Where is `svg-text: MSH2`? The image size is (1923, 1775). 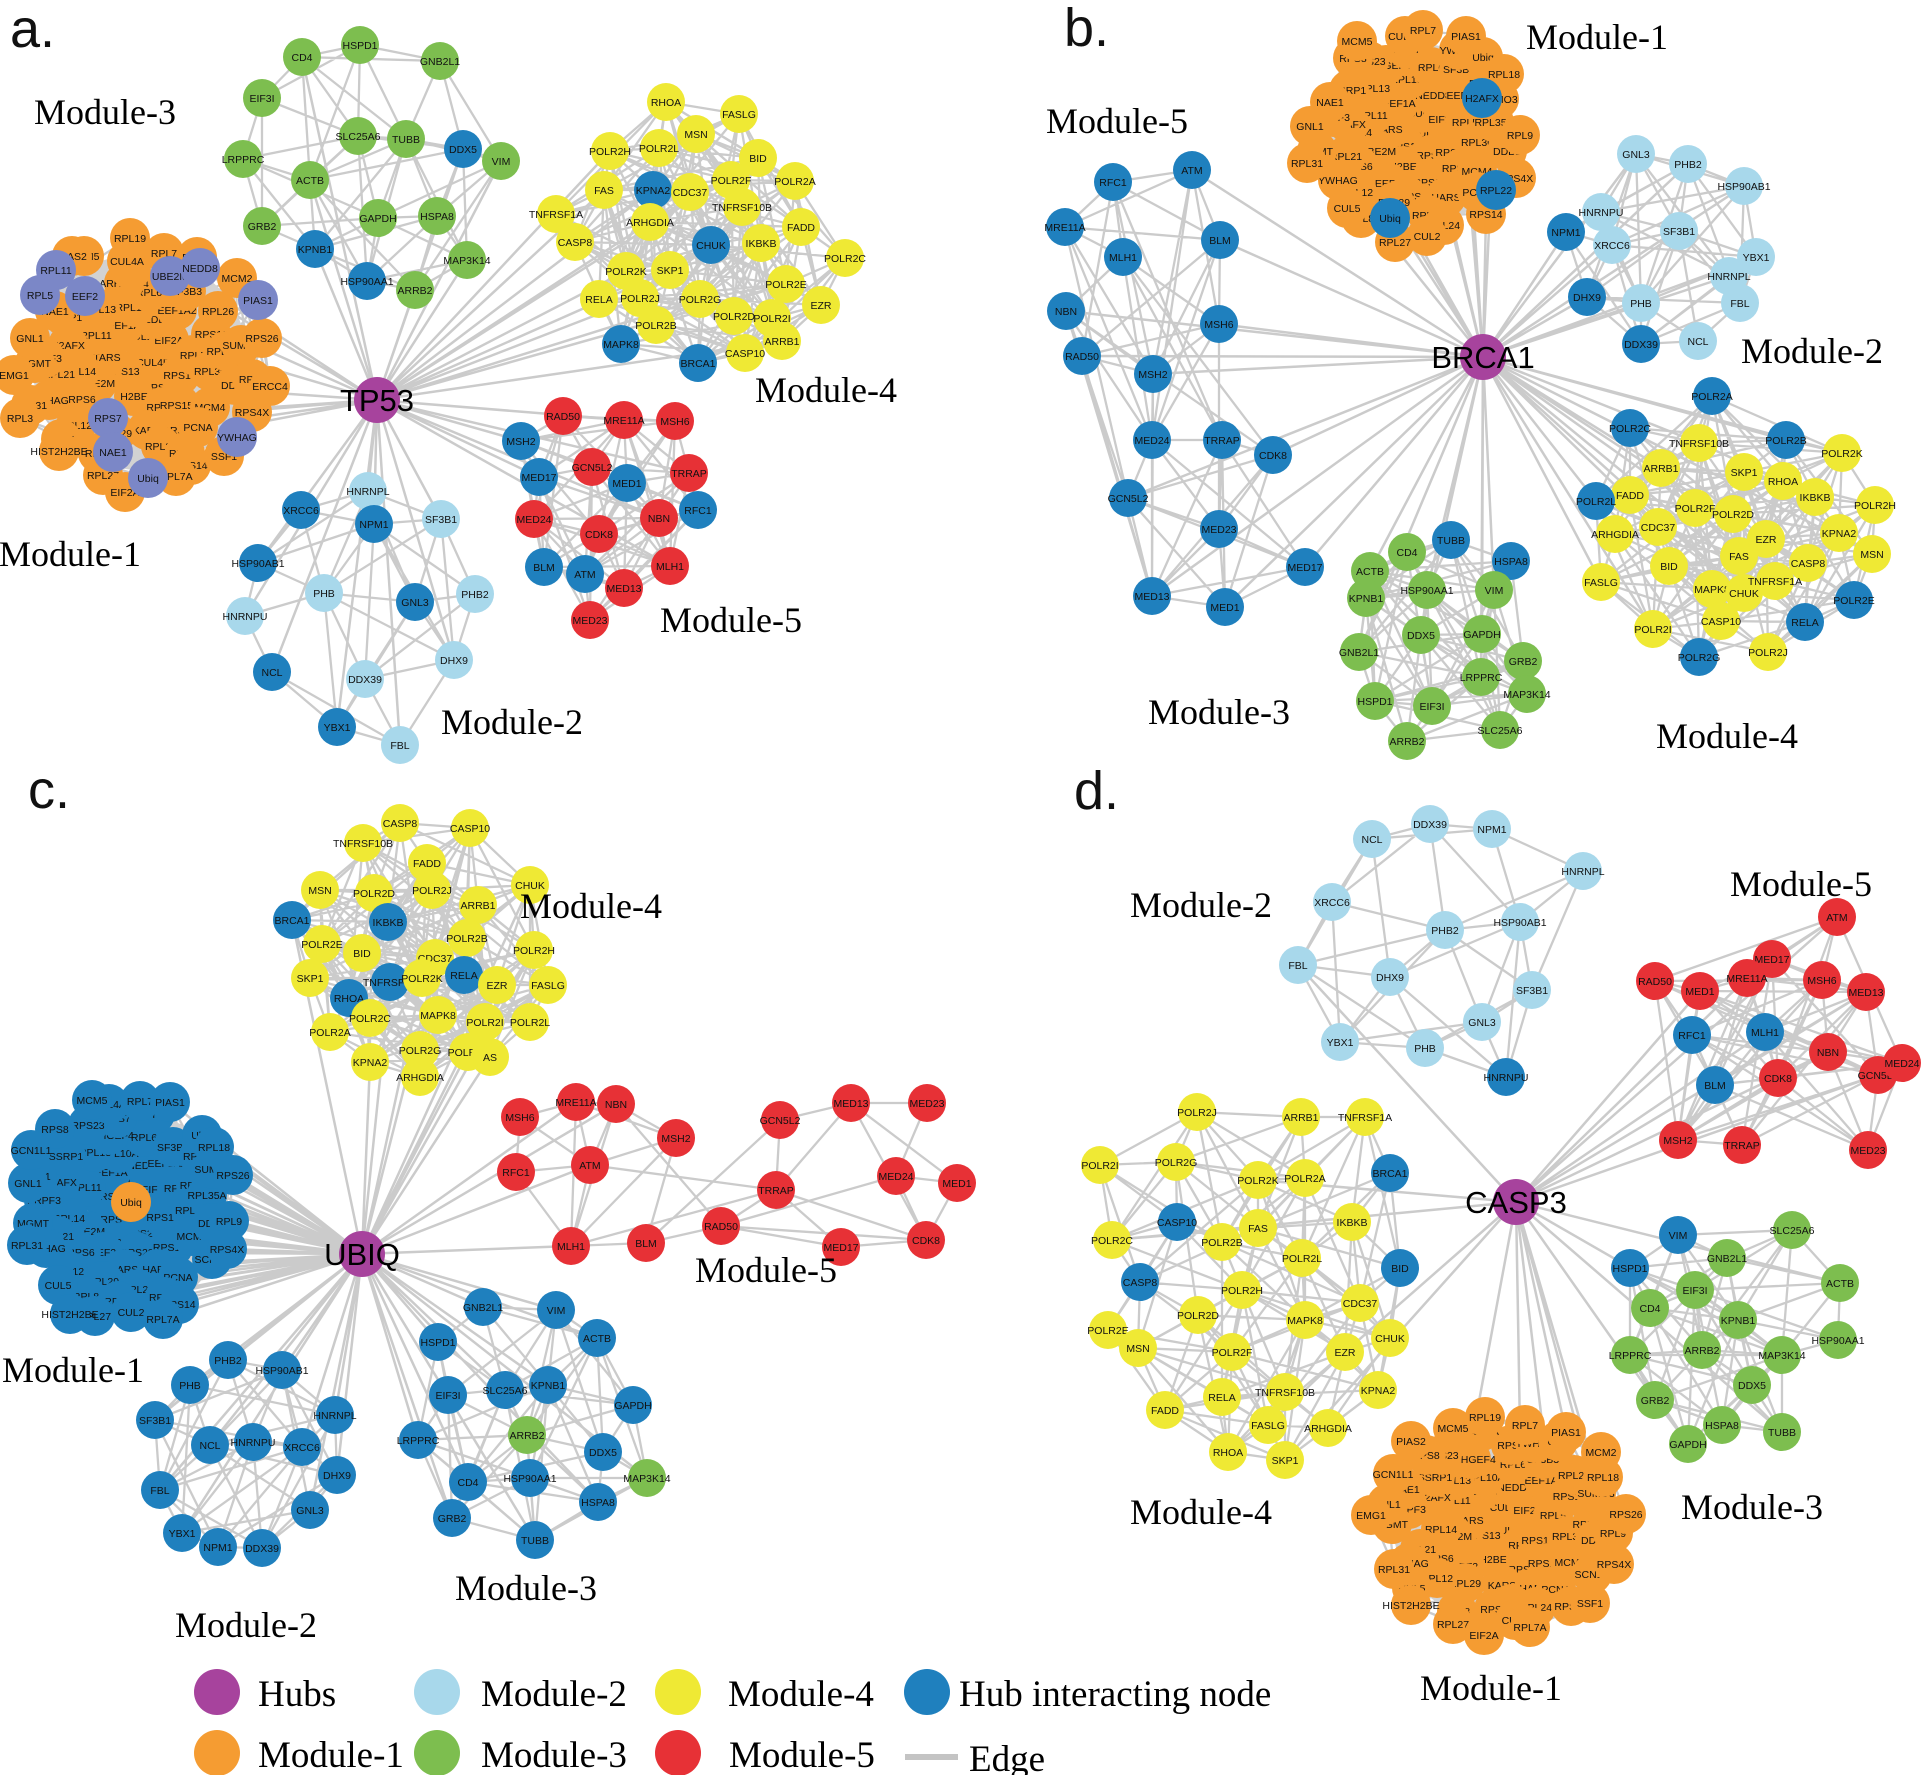
svg-text: MSH2 is located at coordinates (520, 442).